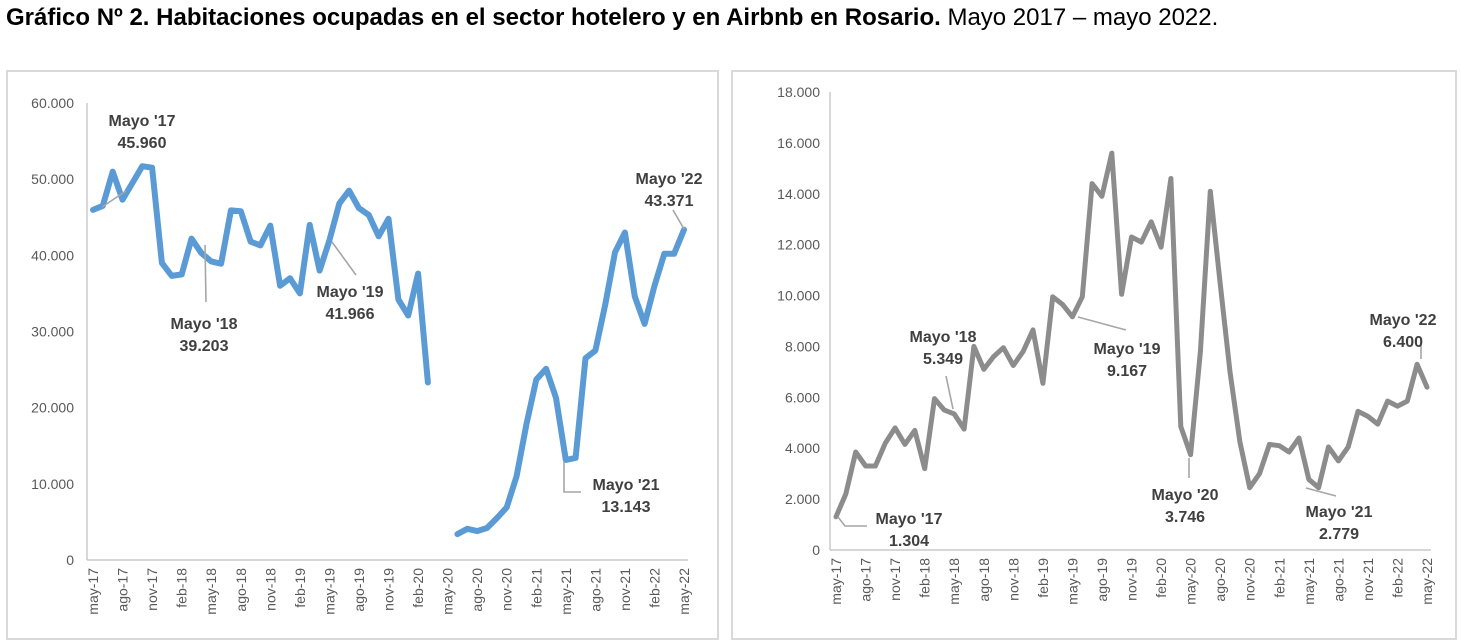 This screenshot has width=1461, height=644. What do you see at coordinates (1403, 342) in the screenshot?
I see `airbnb-annotation-value: 6.400` at bounding box center [1403, 342].